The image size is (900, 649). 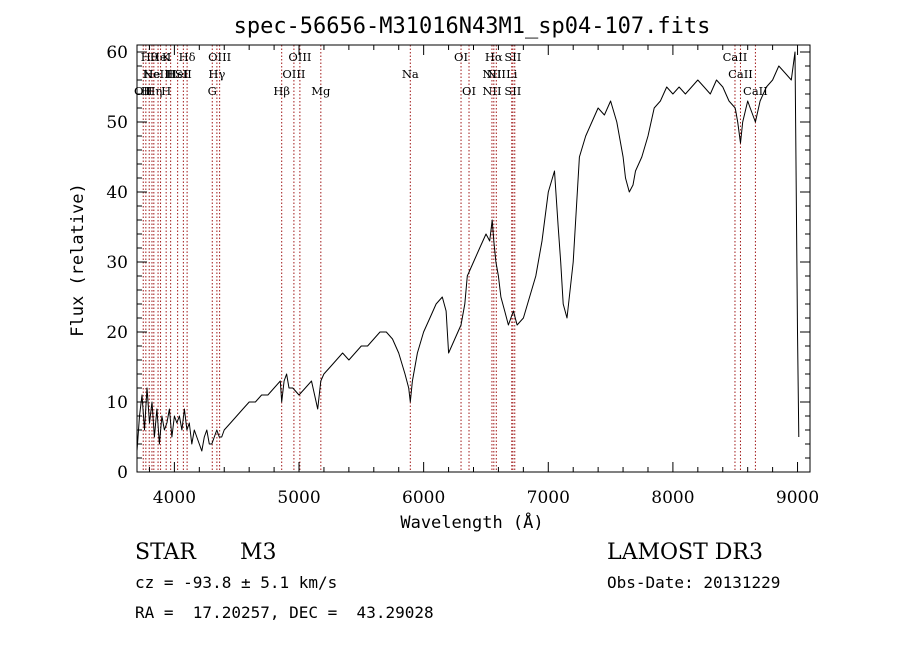 I want to click on reference-line-label: G, so click(x=212, y=91).